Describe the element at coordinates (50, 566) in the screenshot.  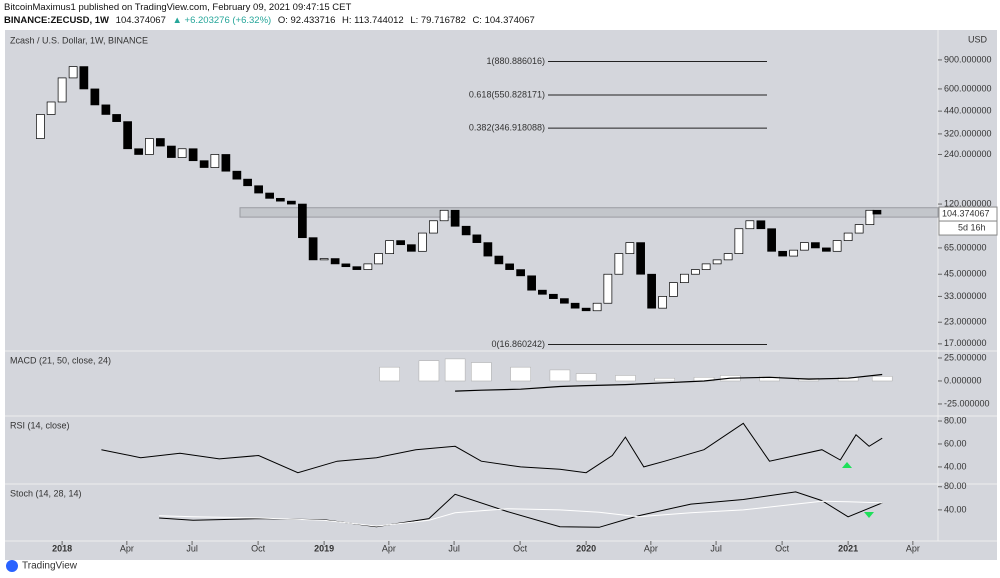
I see `brand: TradingView` at that location.